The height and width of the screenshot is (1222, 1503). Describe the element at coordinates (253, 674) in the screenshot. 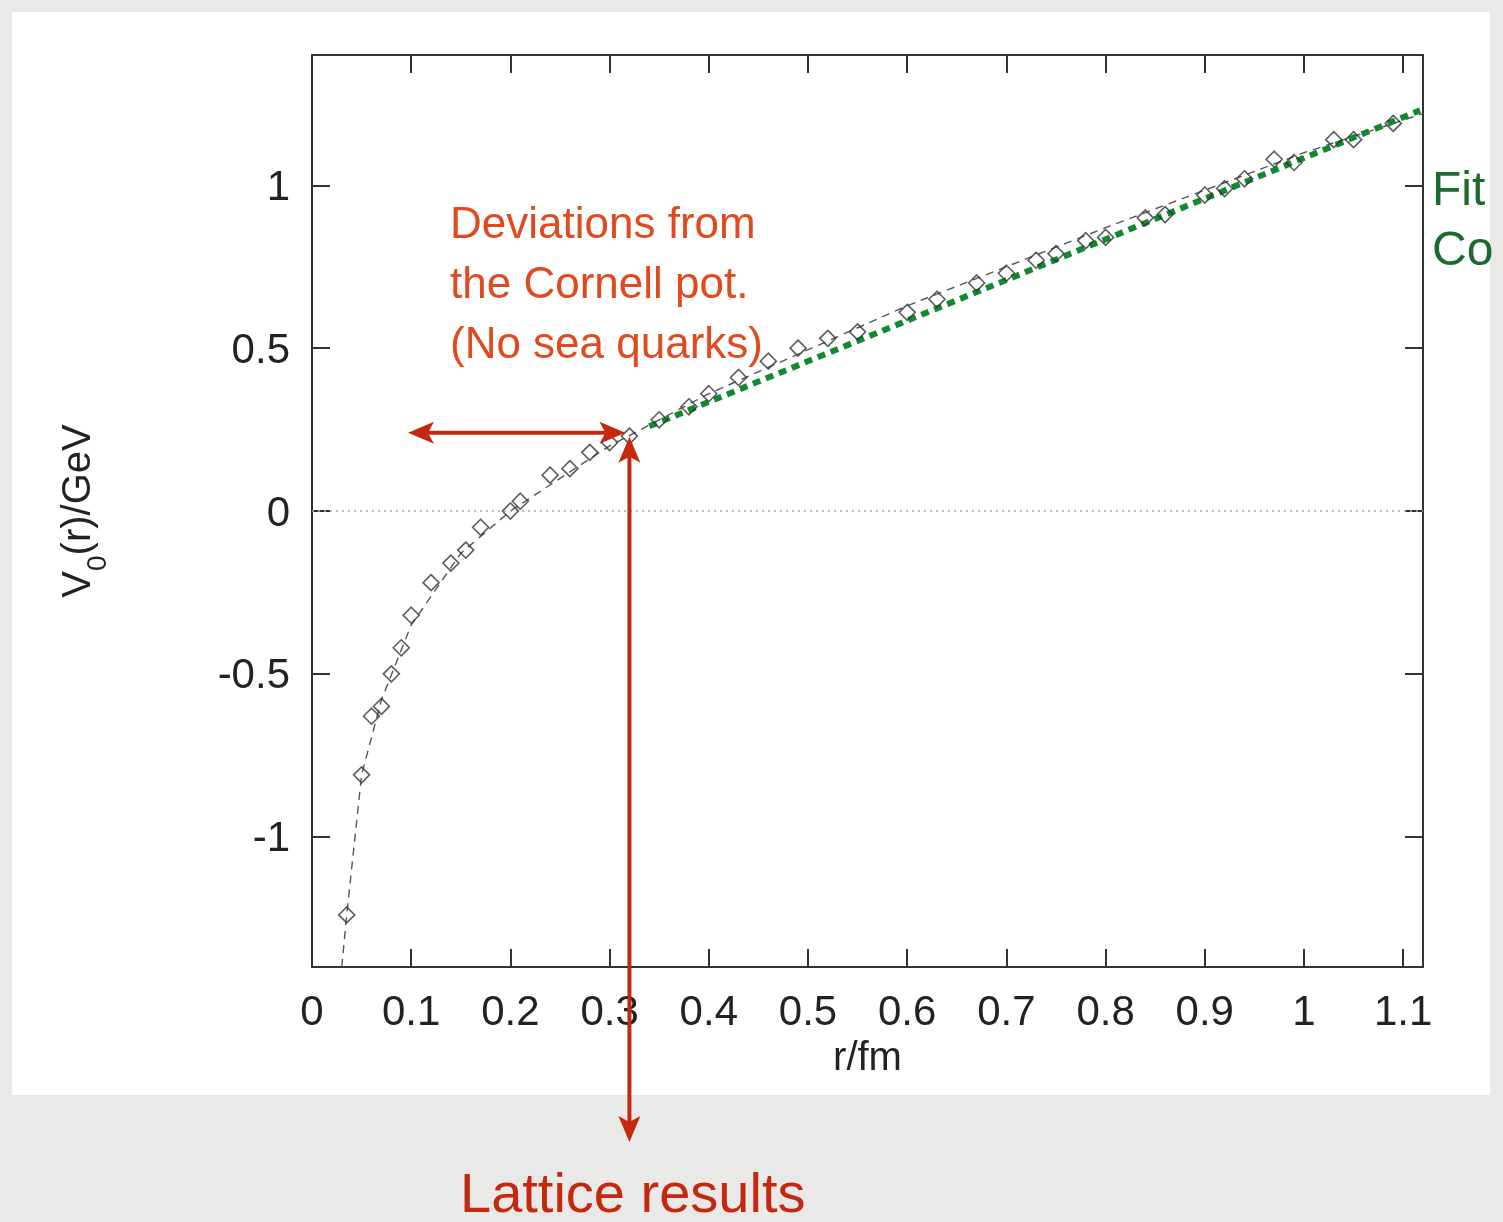

I see `y-tick-label: -0.5` at that location.